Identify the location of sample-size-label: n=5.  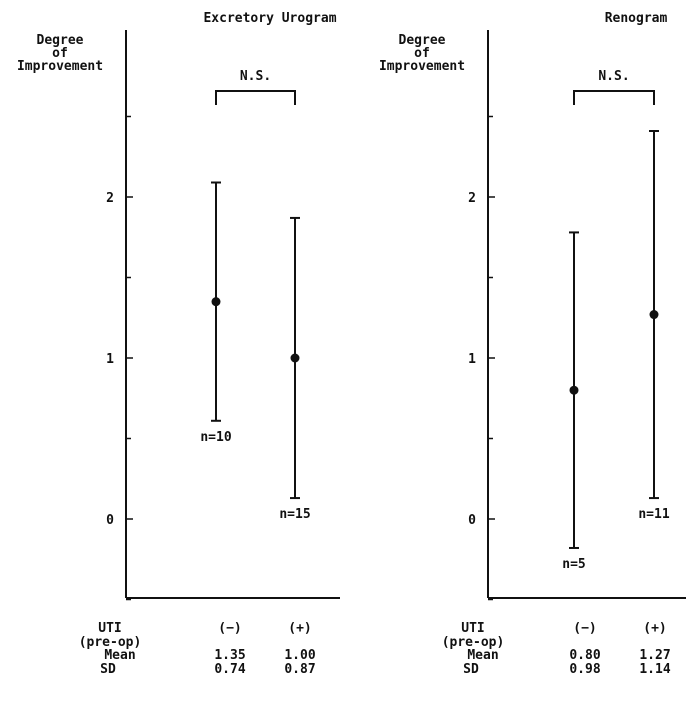
(573, 564).